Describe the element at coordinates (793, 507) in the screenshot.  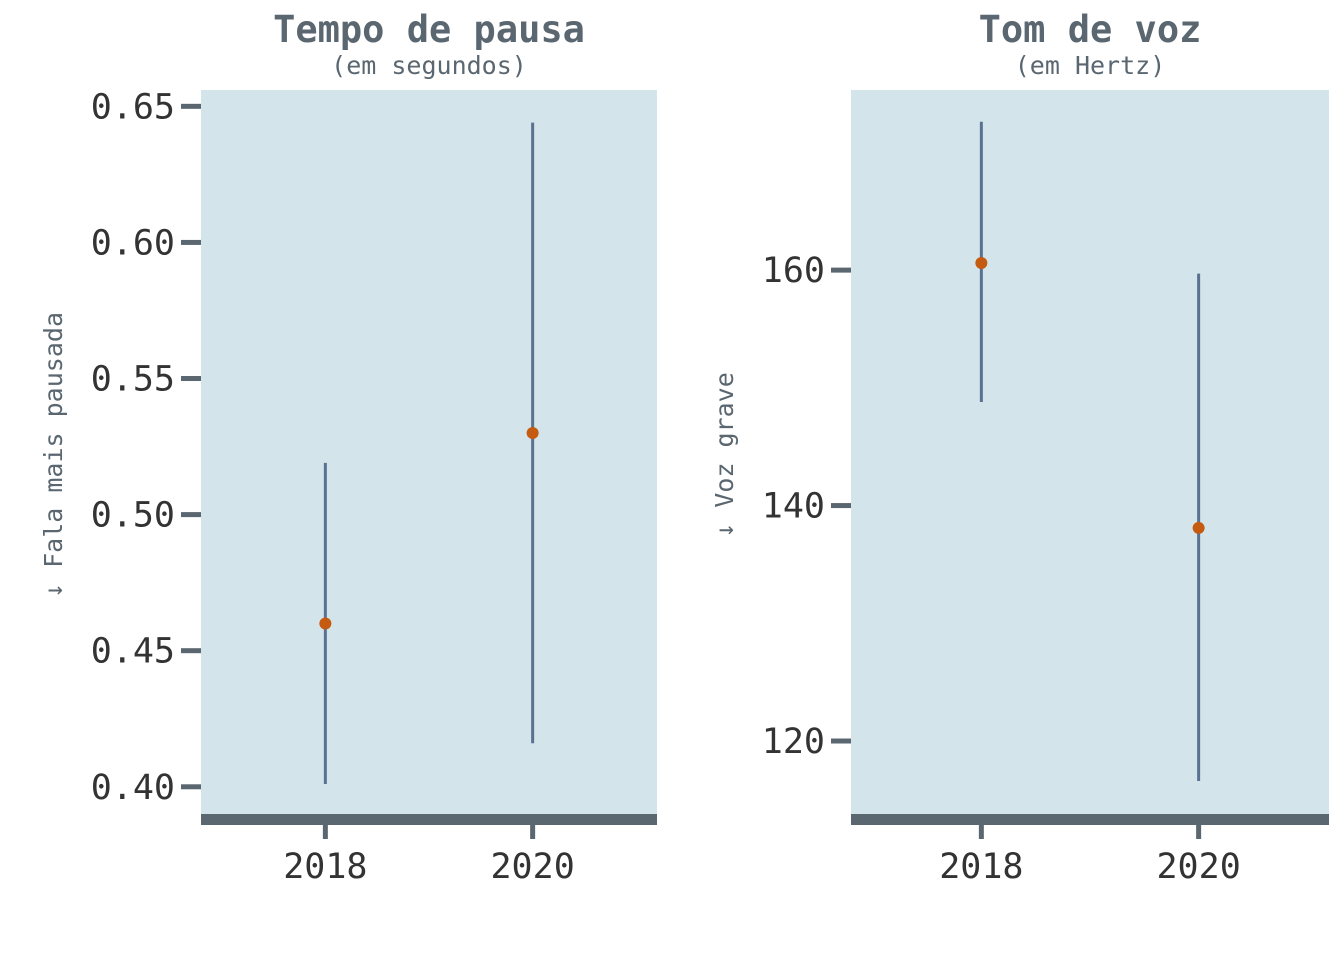
I see `y-tick-label: 140` at that location.